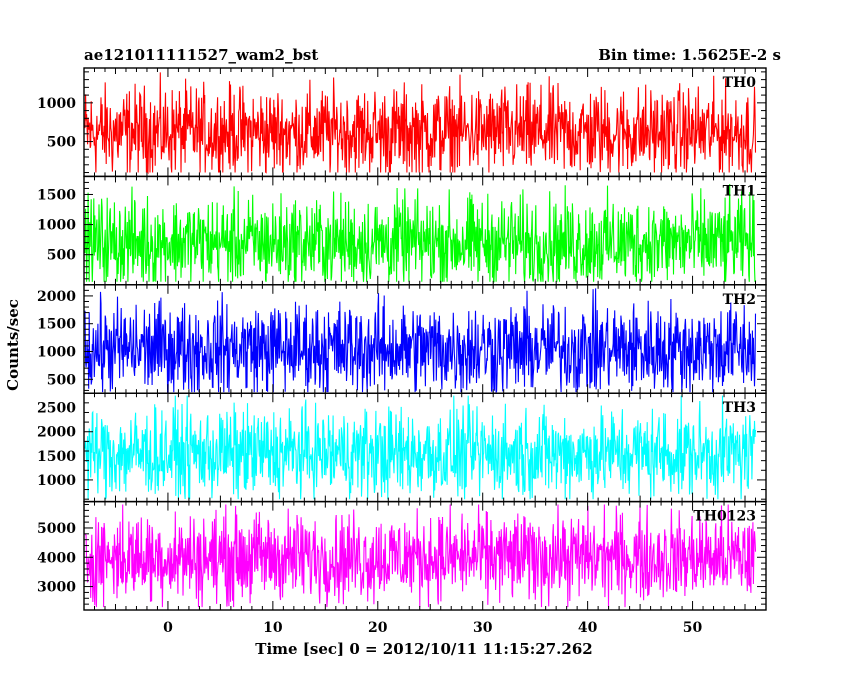 The image size is (850, 680). I want to click on x-tick-label: 20, so click(378, 628).